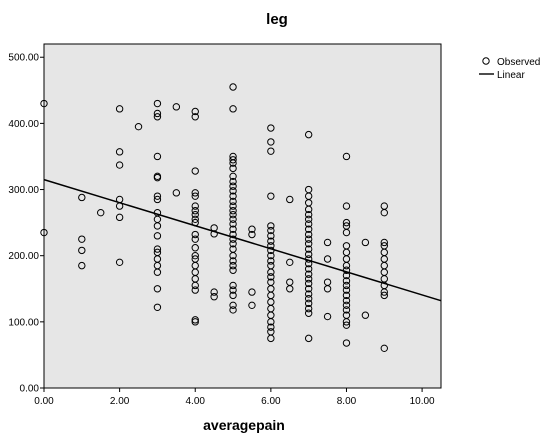 Image resolution: width=550 pixels, height=438 pixels. Describe the element at coordinates (23, 256) in the screenshot. I see `y-tick-label: 200.00` at that location.